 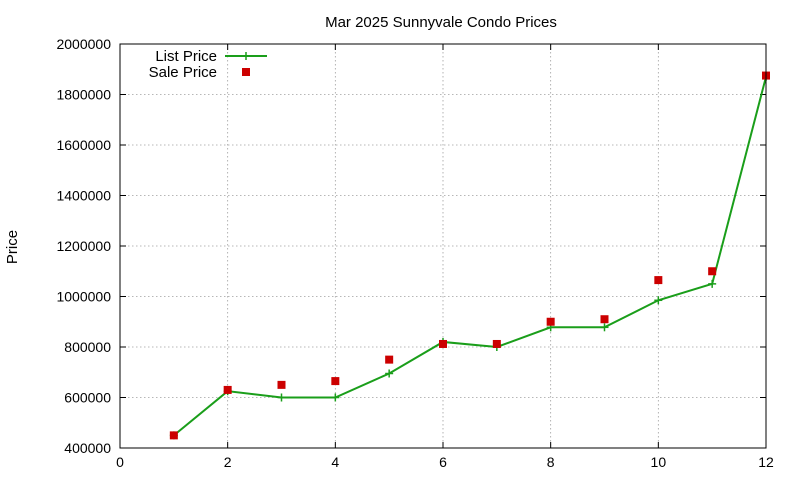 What do you see at coordinates (183, 72) in the screenshot?
I see `legend-label: Sale Price` at bounding box center [183, 72].